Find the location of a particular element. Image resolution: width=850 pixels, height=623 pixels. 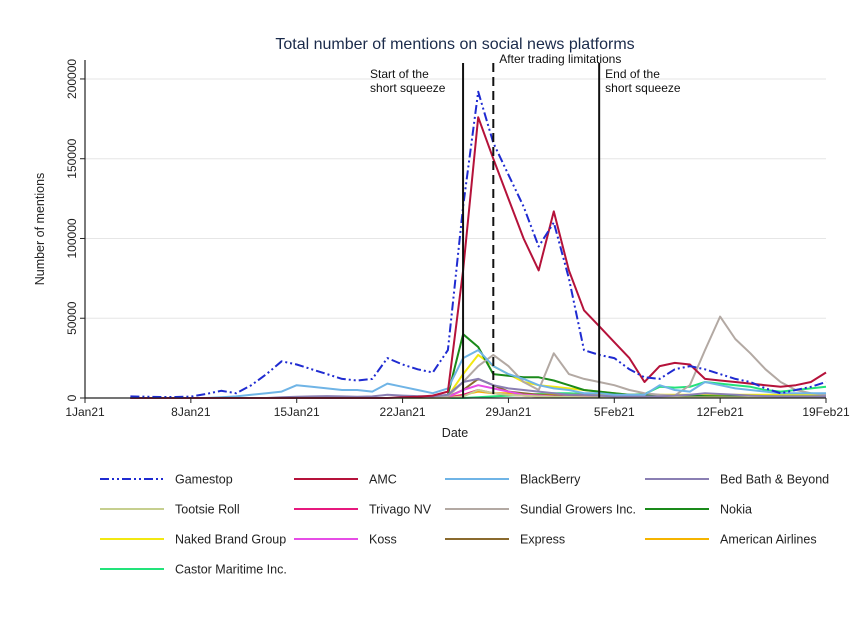

legend-label: Nokia is located at coordinates (736, 510).